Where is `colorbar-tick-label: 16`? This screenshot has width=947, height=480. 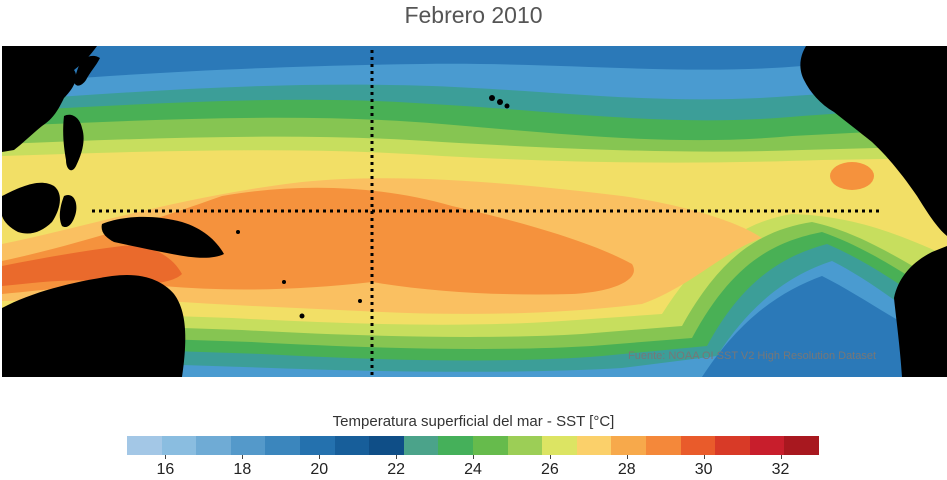
colorbar-tick-label: 16 is located at coordinates (165, 469).